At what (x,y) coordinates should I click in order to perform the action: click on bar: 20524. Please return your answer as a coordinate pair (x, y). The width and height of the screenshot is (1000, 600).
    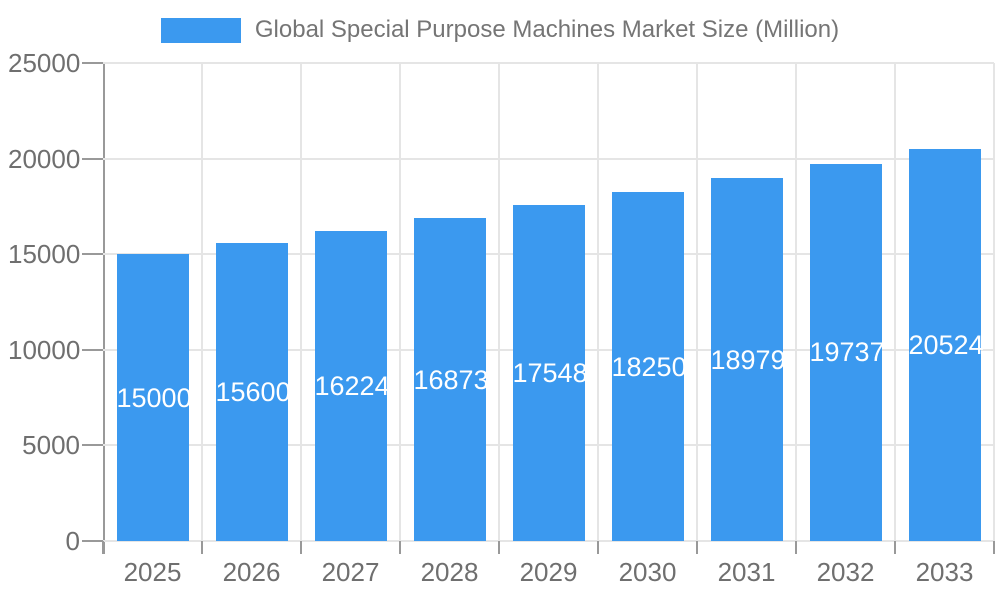
    Looking at the image, I should click on (946, 344).